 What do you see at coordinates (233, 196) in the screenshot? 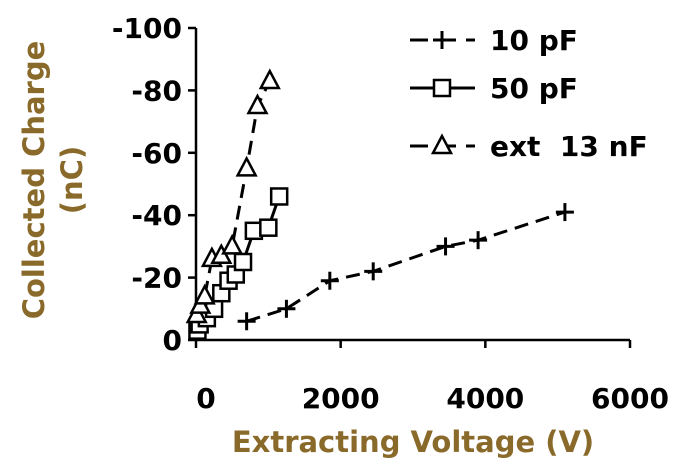
I see `series-triangle` at bounding box center [233, 196].